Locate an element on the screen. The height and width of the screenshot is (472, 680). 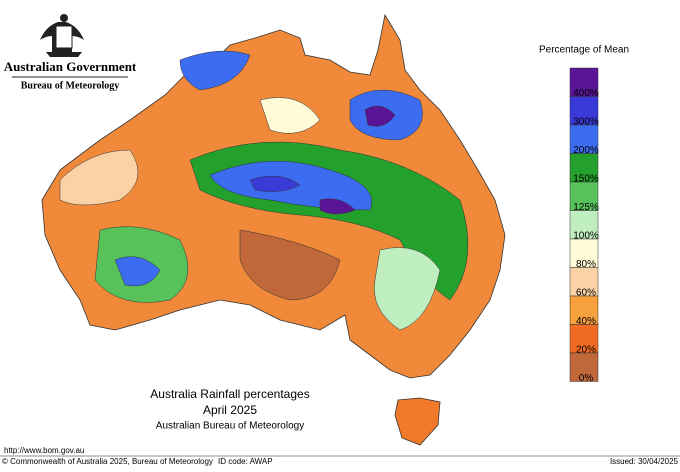
legend-title: Percentage of Mean is located at coordinates (584, 50).